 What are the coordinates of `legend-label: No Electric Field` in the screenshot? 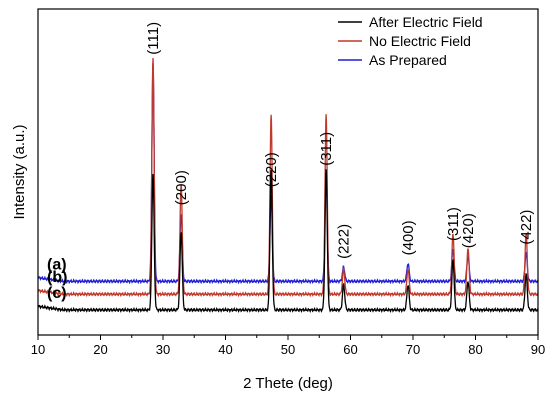 It's located at (420, 41).